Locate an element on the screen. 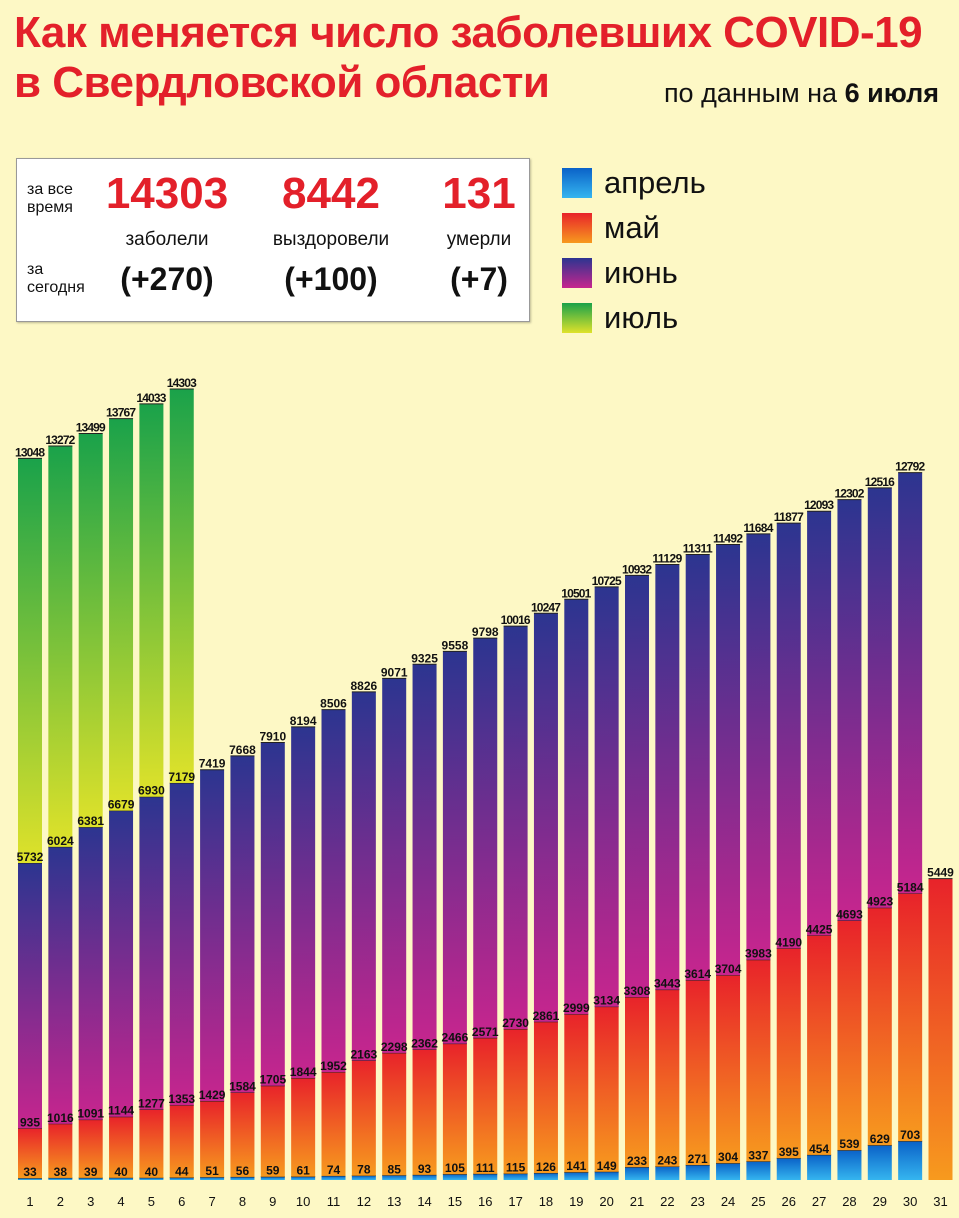 The height and width of the screenshot is (1218, 959). x-tick-label: 1 is located at coordinates (29, 1201).